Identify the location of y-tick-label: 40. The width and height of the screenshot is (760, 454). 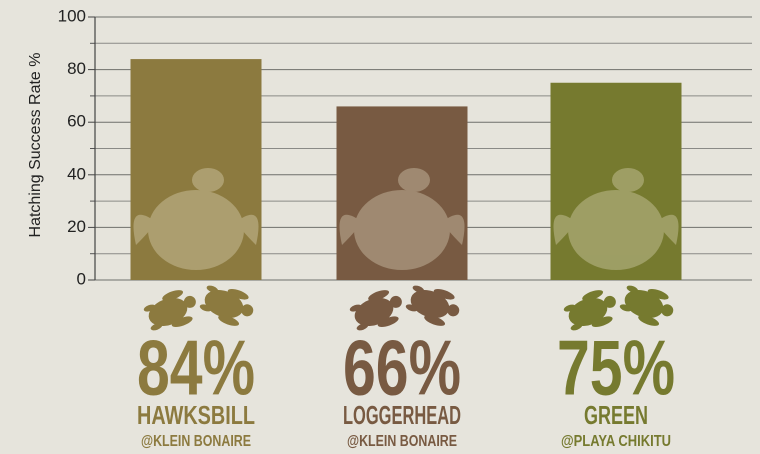
(76, 173).